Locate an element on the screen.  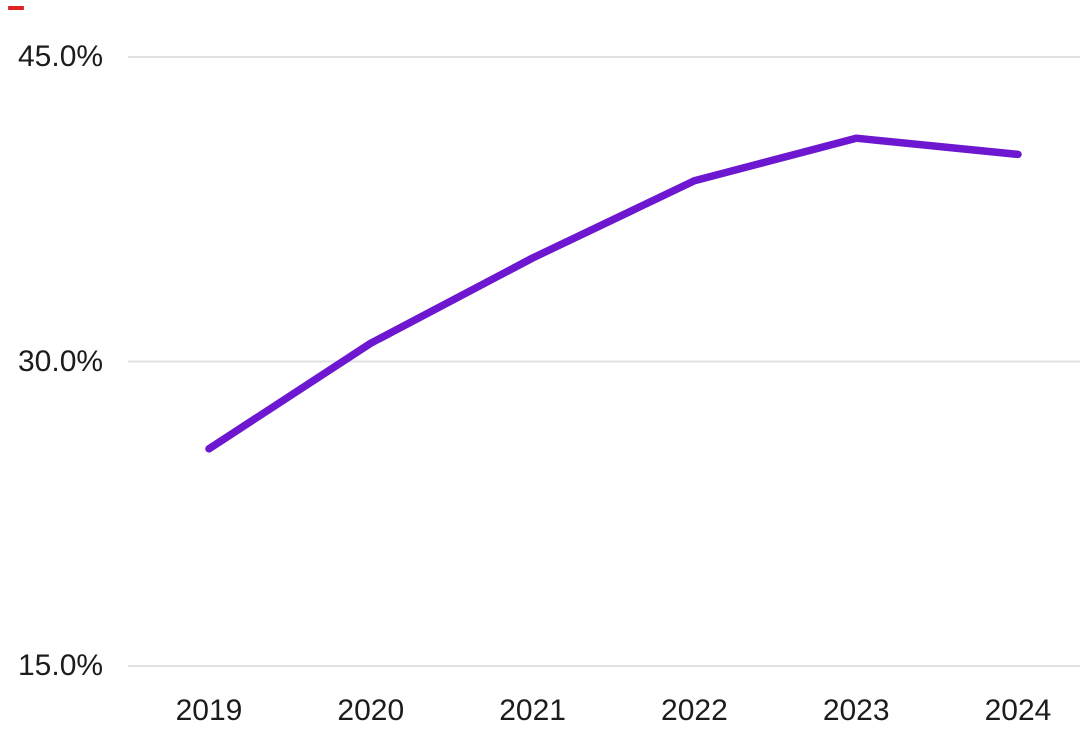
x-tick-label: 2019 is located at coordinates (209, 710).